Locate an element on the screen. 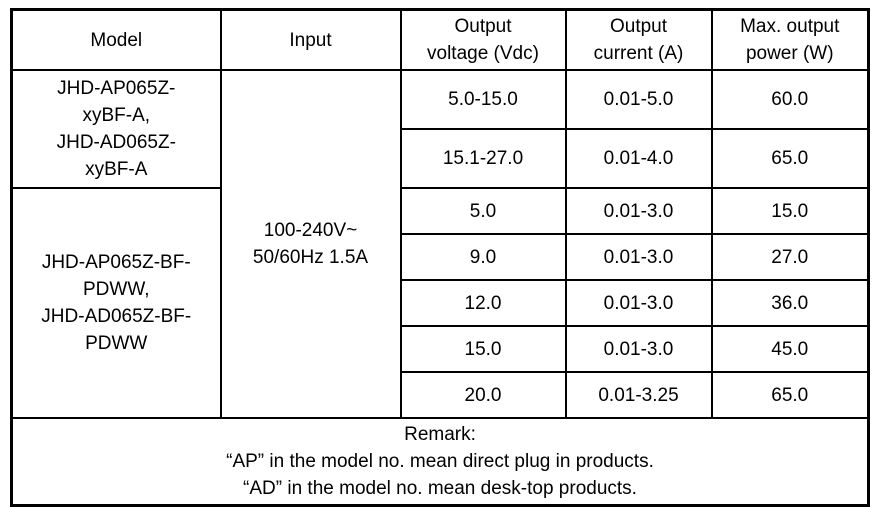 This screenshot has height=507, width=875. cell-max-power: 36.0 is located at coordinates (790, 303).